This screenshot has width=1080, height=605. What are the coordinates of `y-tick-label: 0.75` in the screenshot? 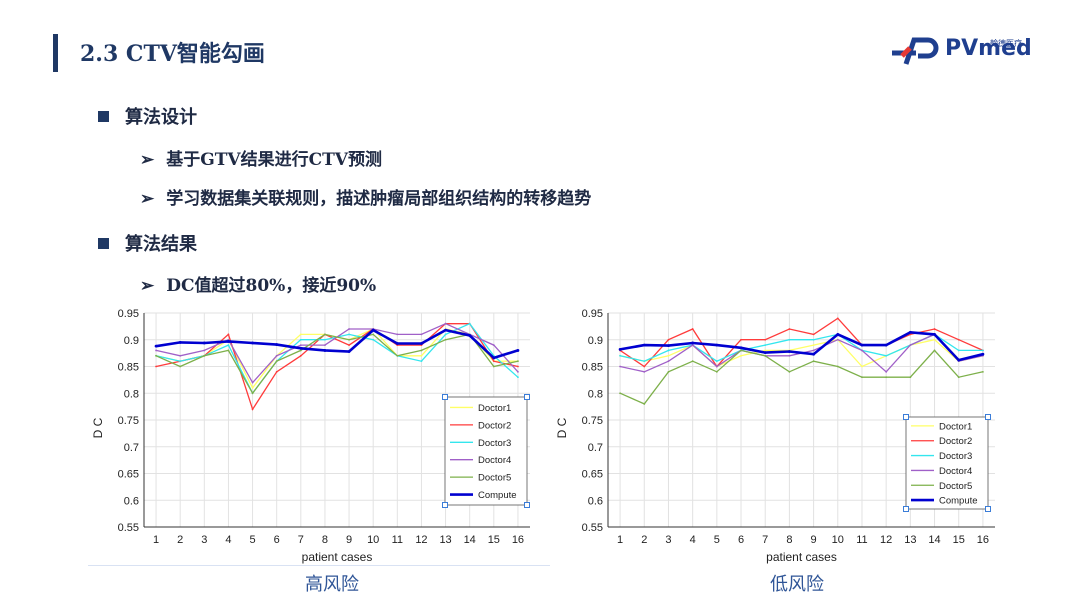 It's located at (592, 421).